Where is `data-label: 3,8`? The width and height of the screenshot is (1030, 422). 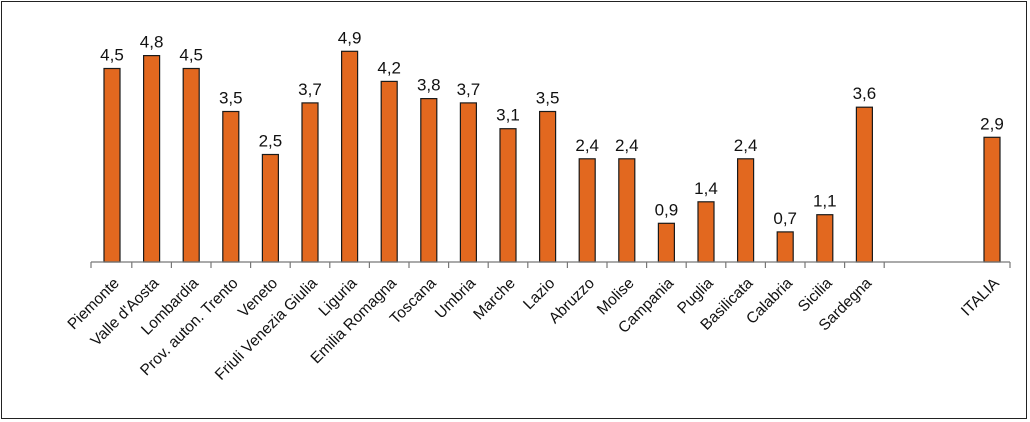
data-label: 3,8 is located at coordinates (429, 85).